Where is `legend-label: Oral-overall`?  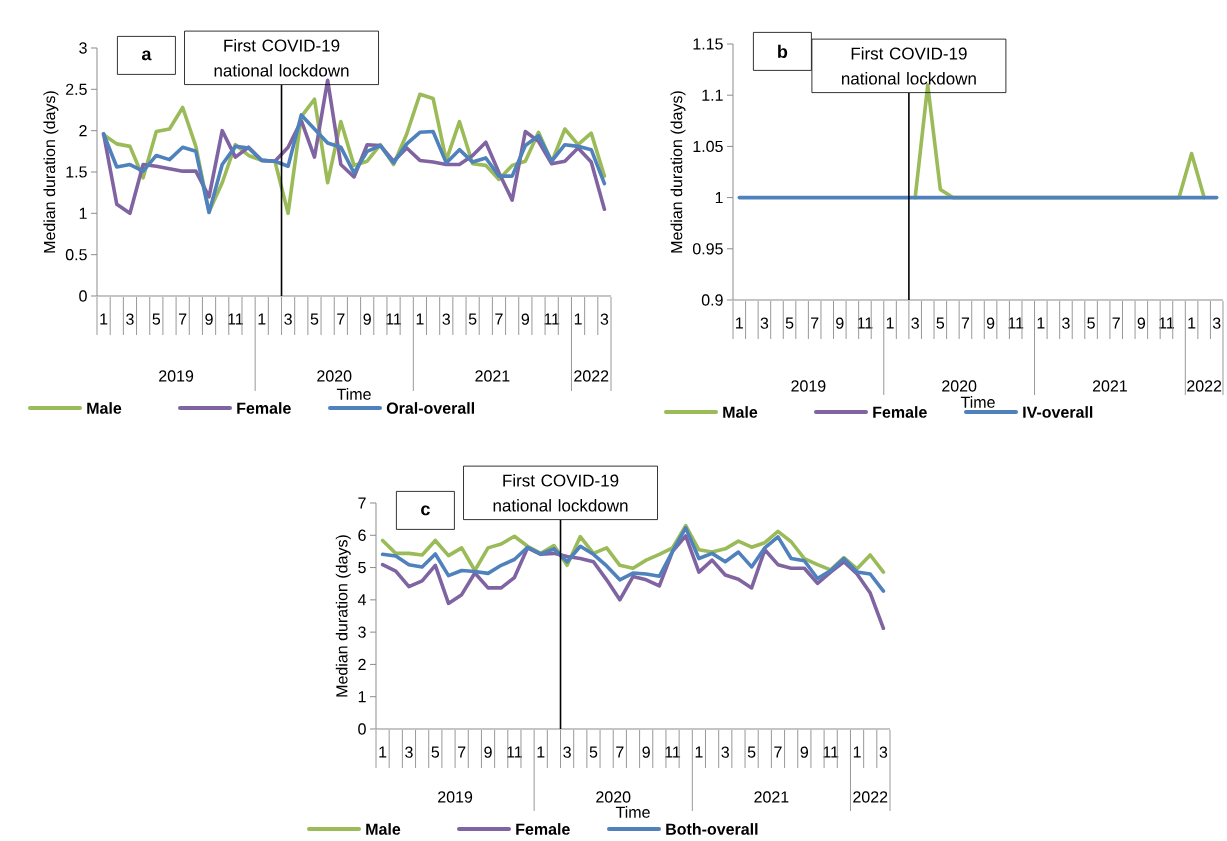 legend-label: Oral-overall is located at coordinates (430, 408).